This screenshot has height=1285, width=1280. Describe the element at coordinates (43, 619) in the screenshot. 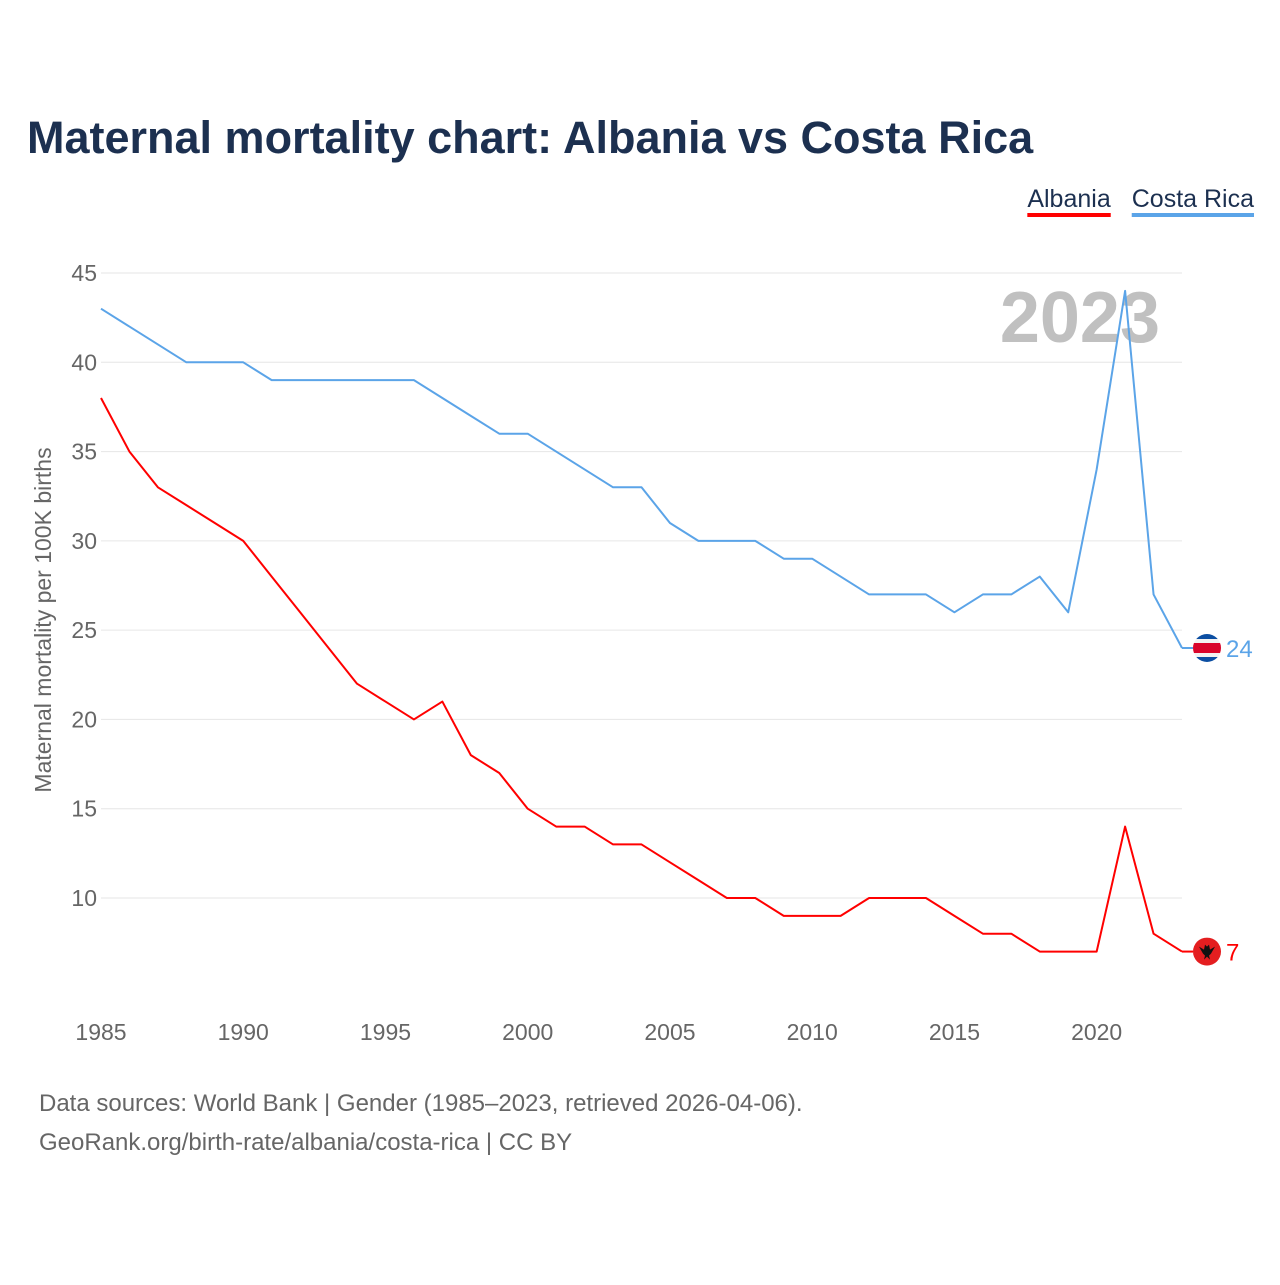

I see `y-axis-label: Maternal mortality per 100K births` at that location.